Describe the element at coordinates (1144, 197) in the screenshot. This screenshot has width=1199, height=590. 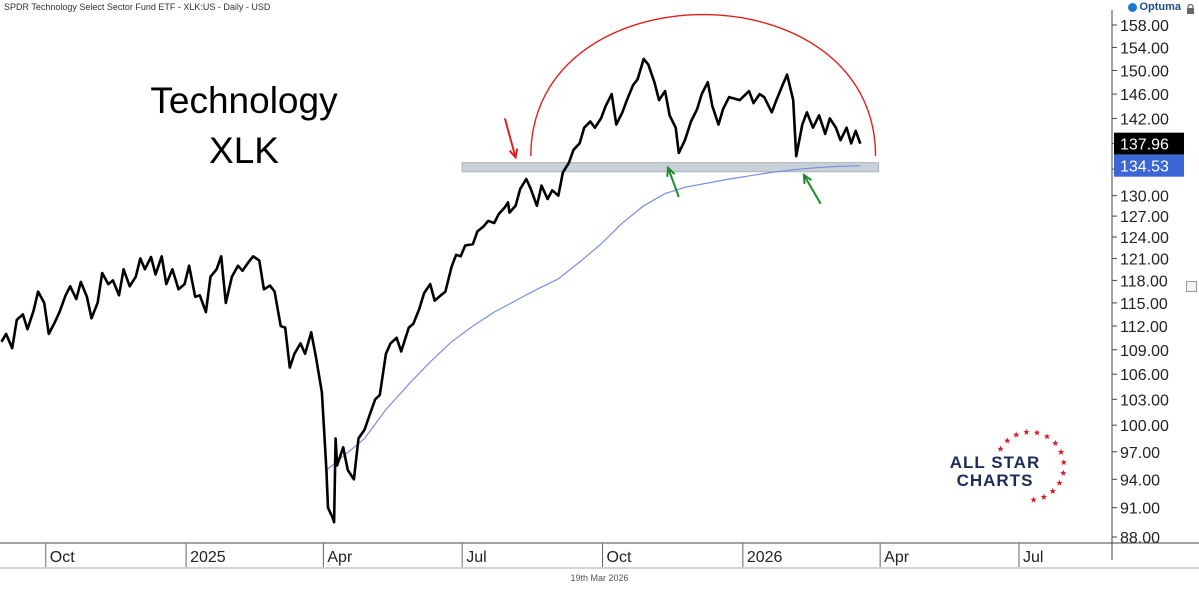
I see `y-tick-label: 130.00` at that location.